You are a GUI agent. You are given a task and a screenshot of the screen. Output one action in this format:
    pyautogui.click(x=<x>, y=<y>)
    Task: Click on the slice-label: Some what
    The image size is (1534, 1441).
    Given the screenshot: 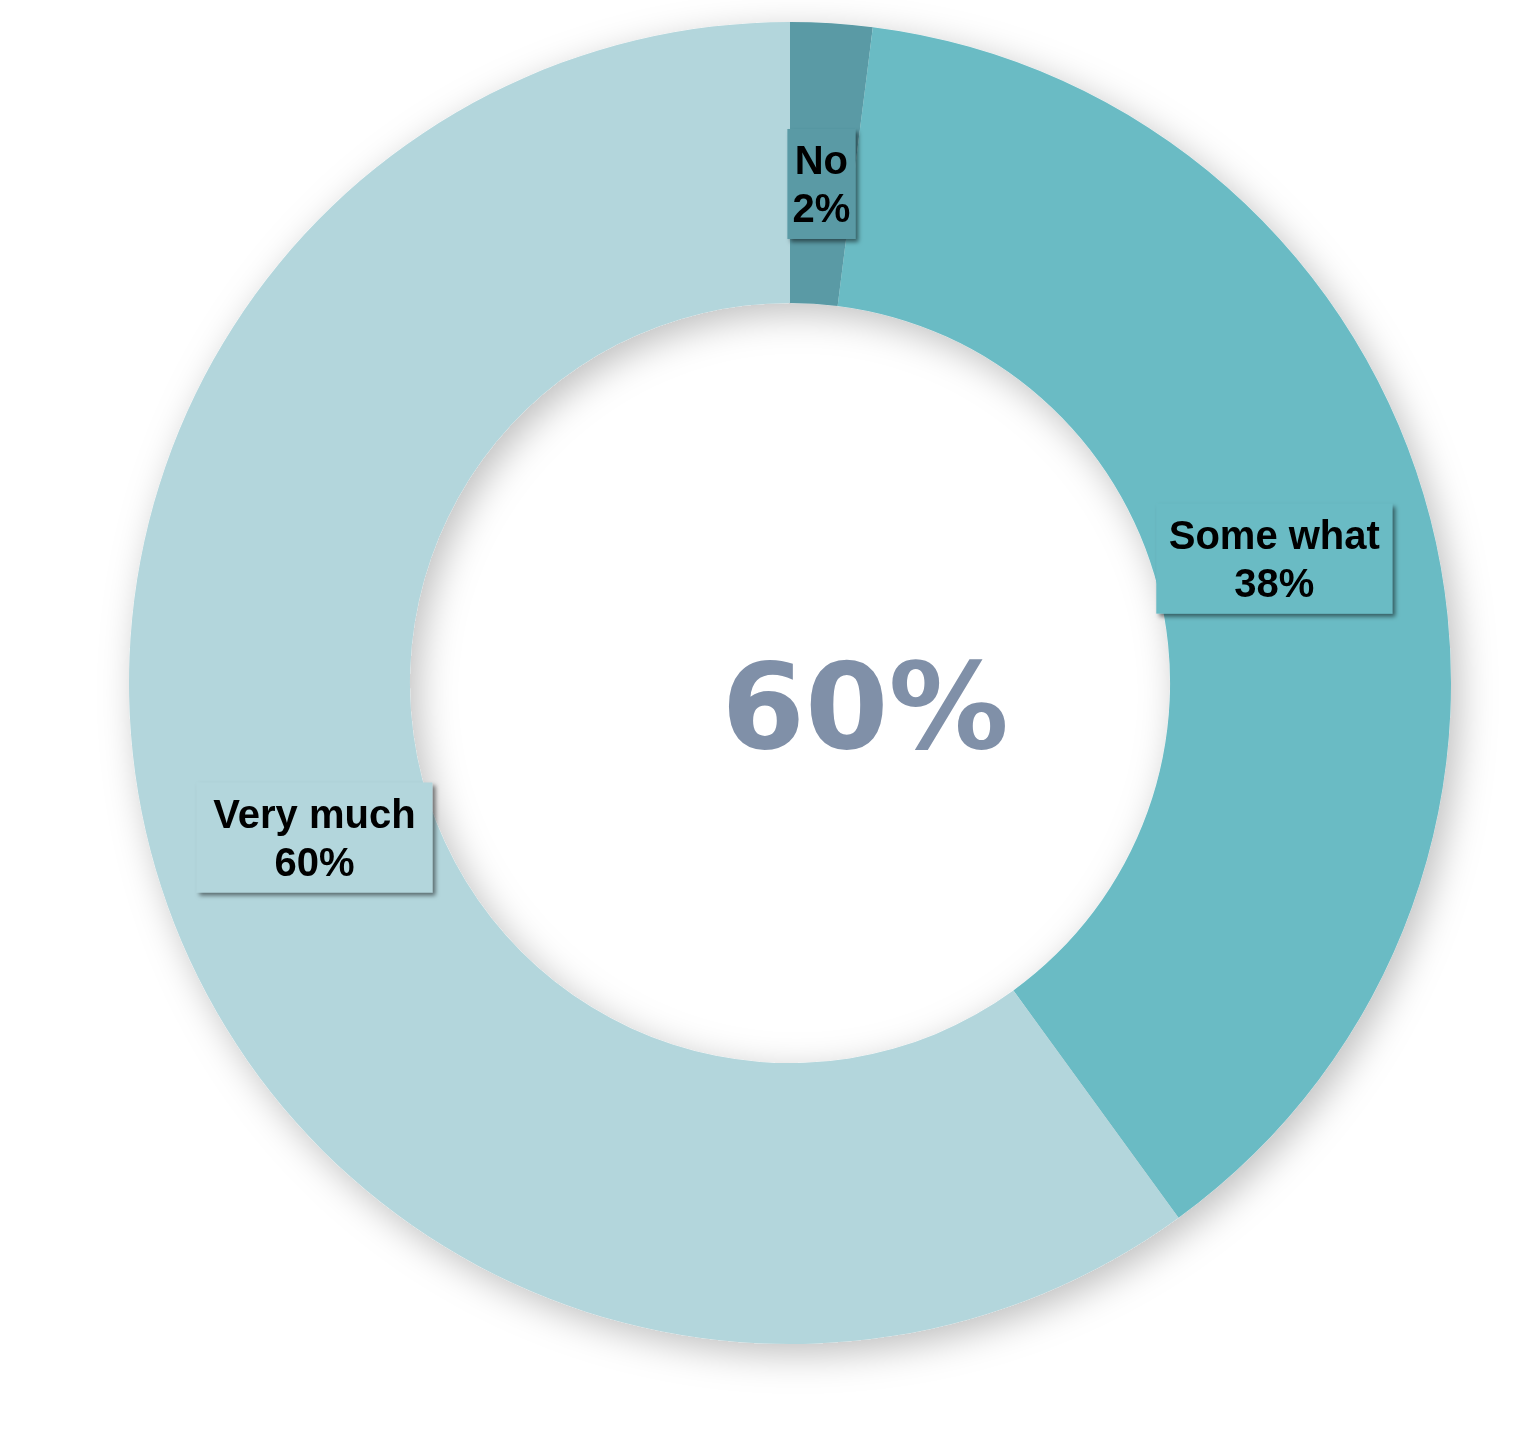 What is the action you would take?
    pyautogui.click(x=1274, y=534)
    